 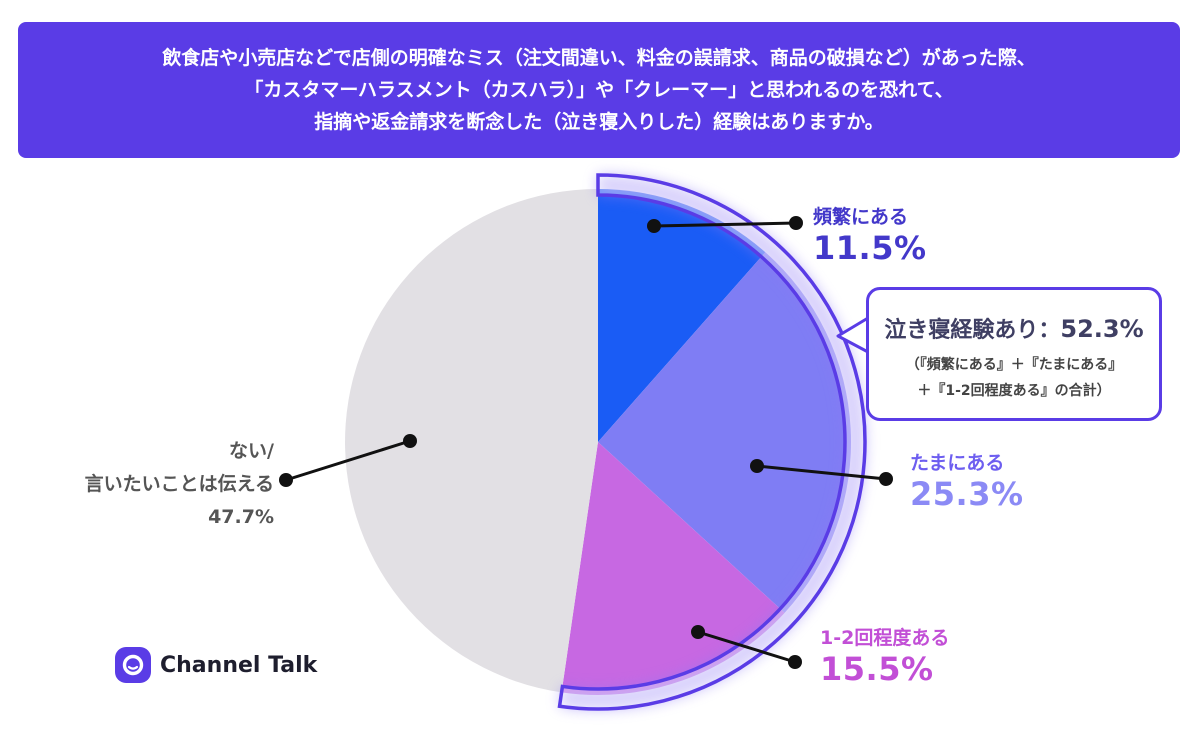 What do you see at coordinates (251, 451) in the screenshot?
I see `label-none-line-1: ない/` at bounding box center [251, 451].